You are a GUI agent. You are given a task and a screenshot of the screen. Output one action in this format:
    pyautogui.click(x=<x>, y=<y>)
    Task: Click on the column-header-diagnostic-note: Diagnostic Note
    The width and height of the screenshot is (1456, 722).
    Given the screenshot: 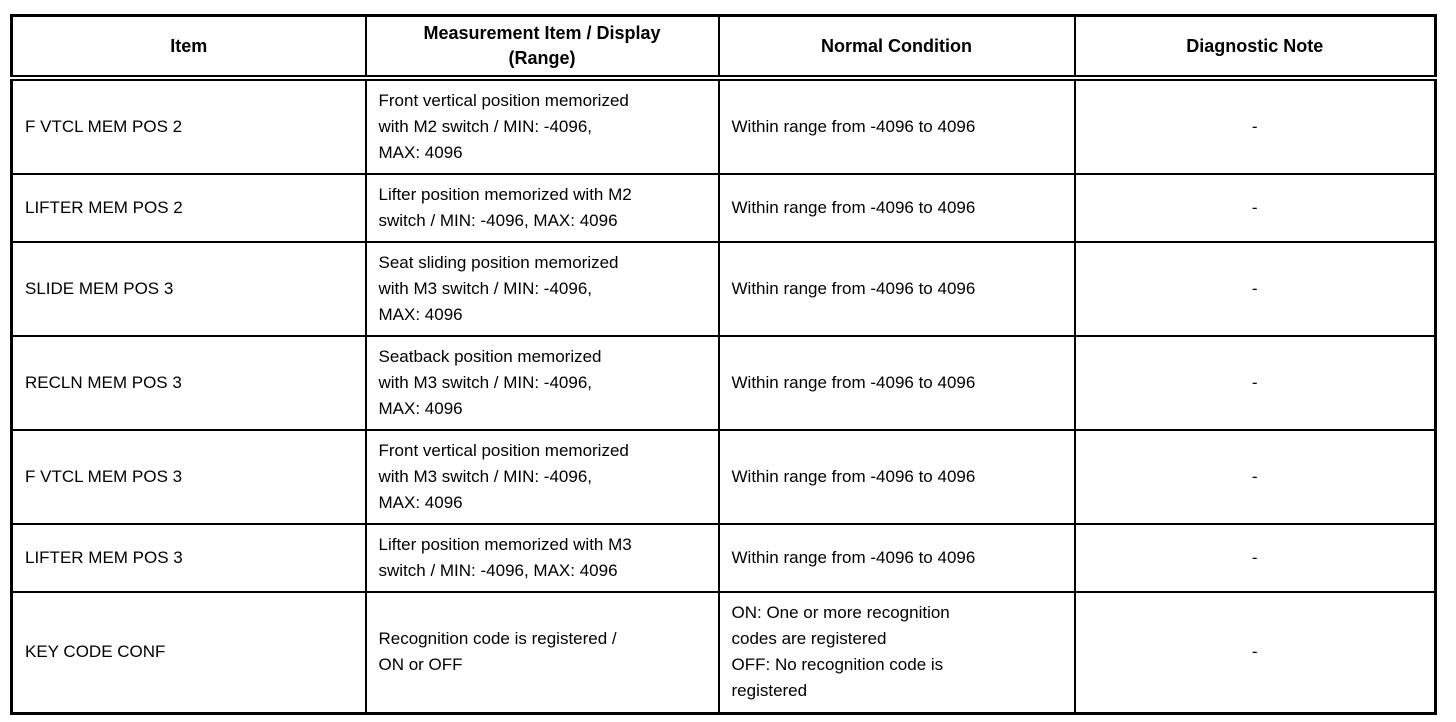 What is the action you would take?
    pyautogui.click(x=1255, y=47)
    